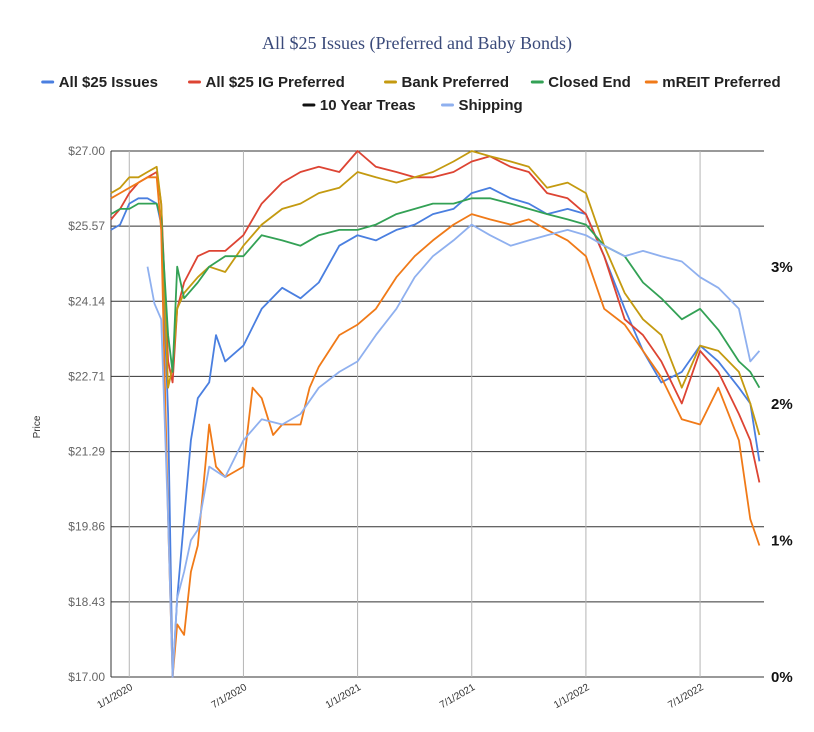 The image size is (814, 732). What do you see at coordinates (275, 82) in the screenshot?
I see `legend-label: All $25 IG Preferred` at bounding box center [275, 82].